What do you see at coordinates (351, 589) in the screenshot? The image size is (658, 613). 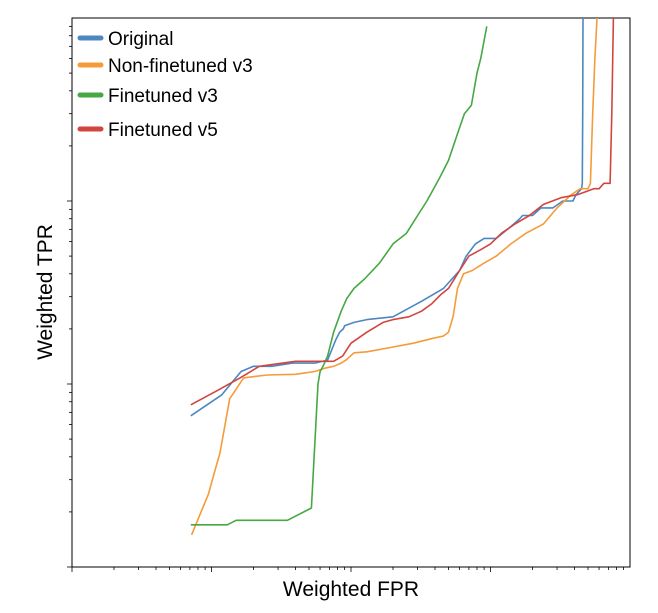 I see `x-axis-label: Weighted FPR` at bounding box center [351, 589].